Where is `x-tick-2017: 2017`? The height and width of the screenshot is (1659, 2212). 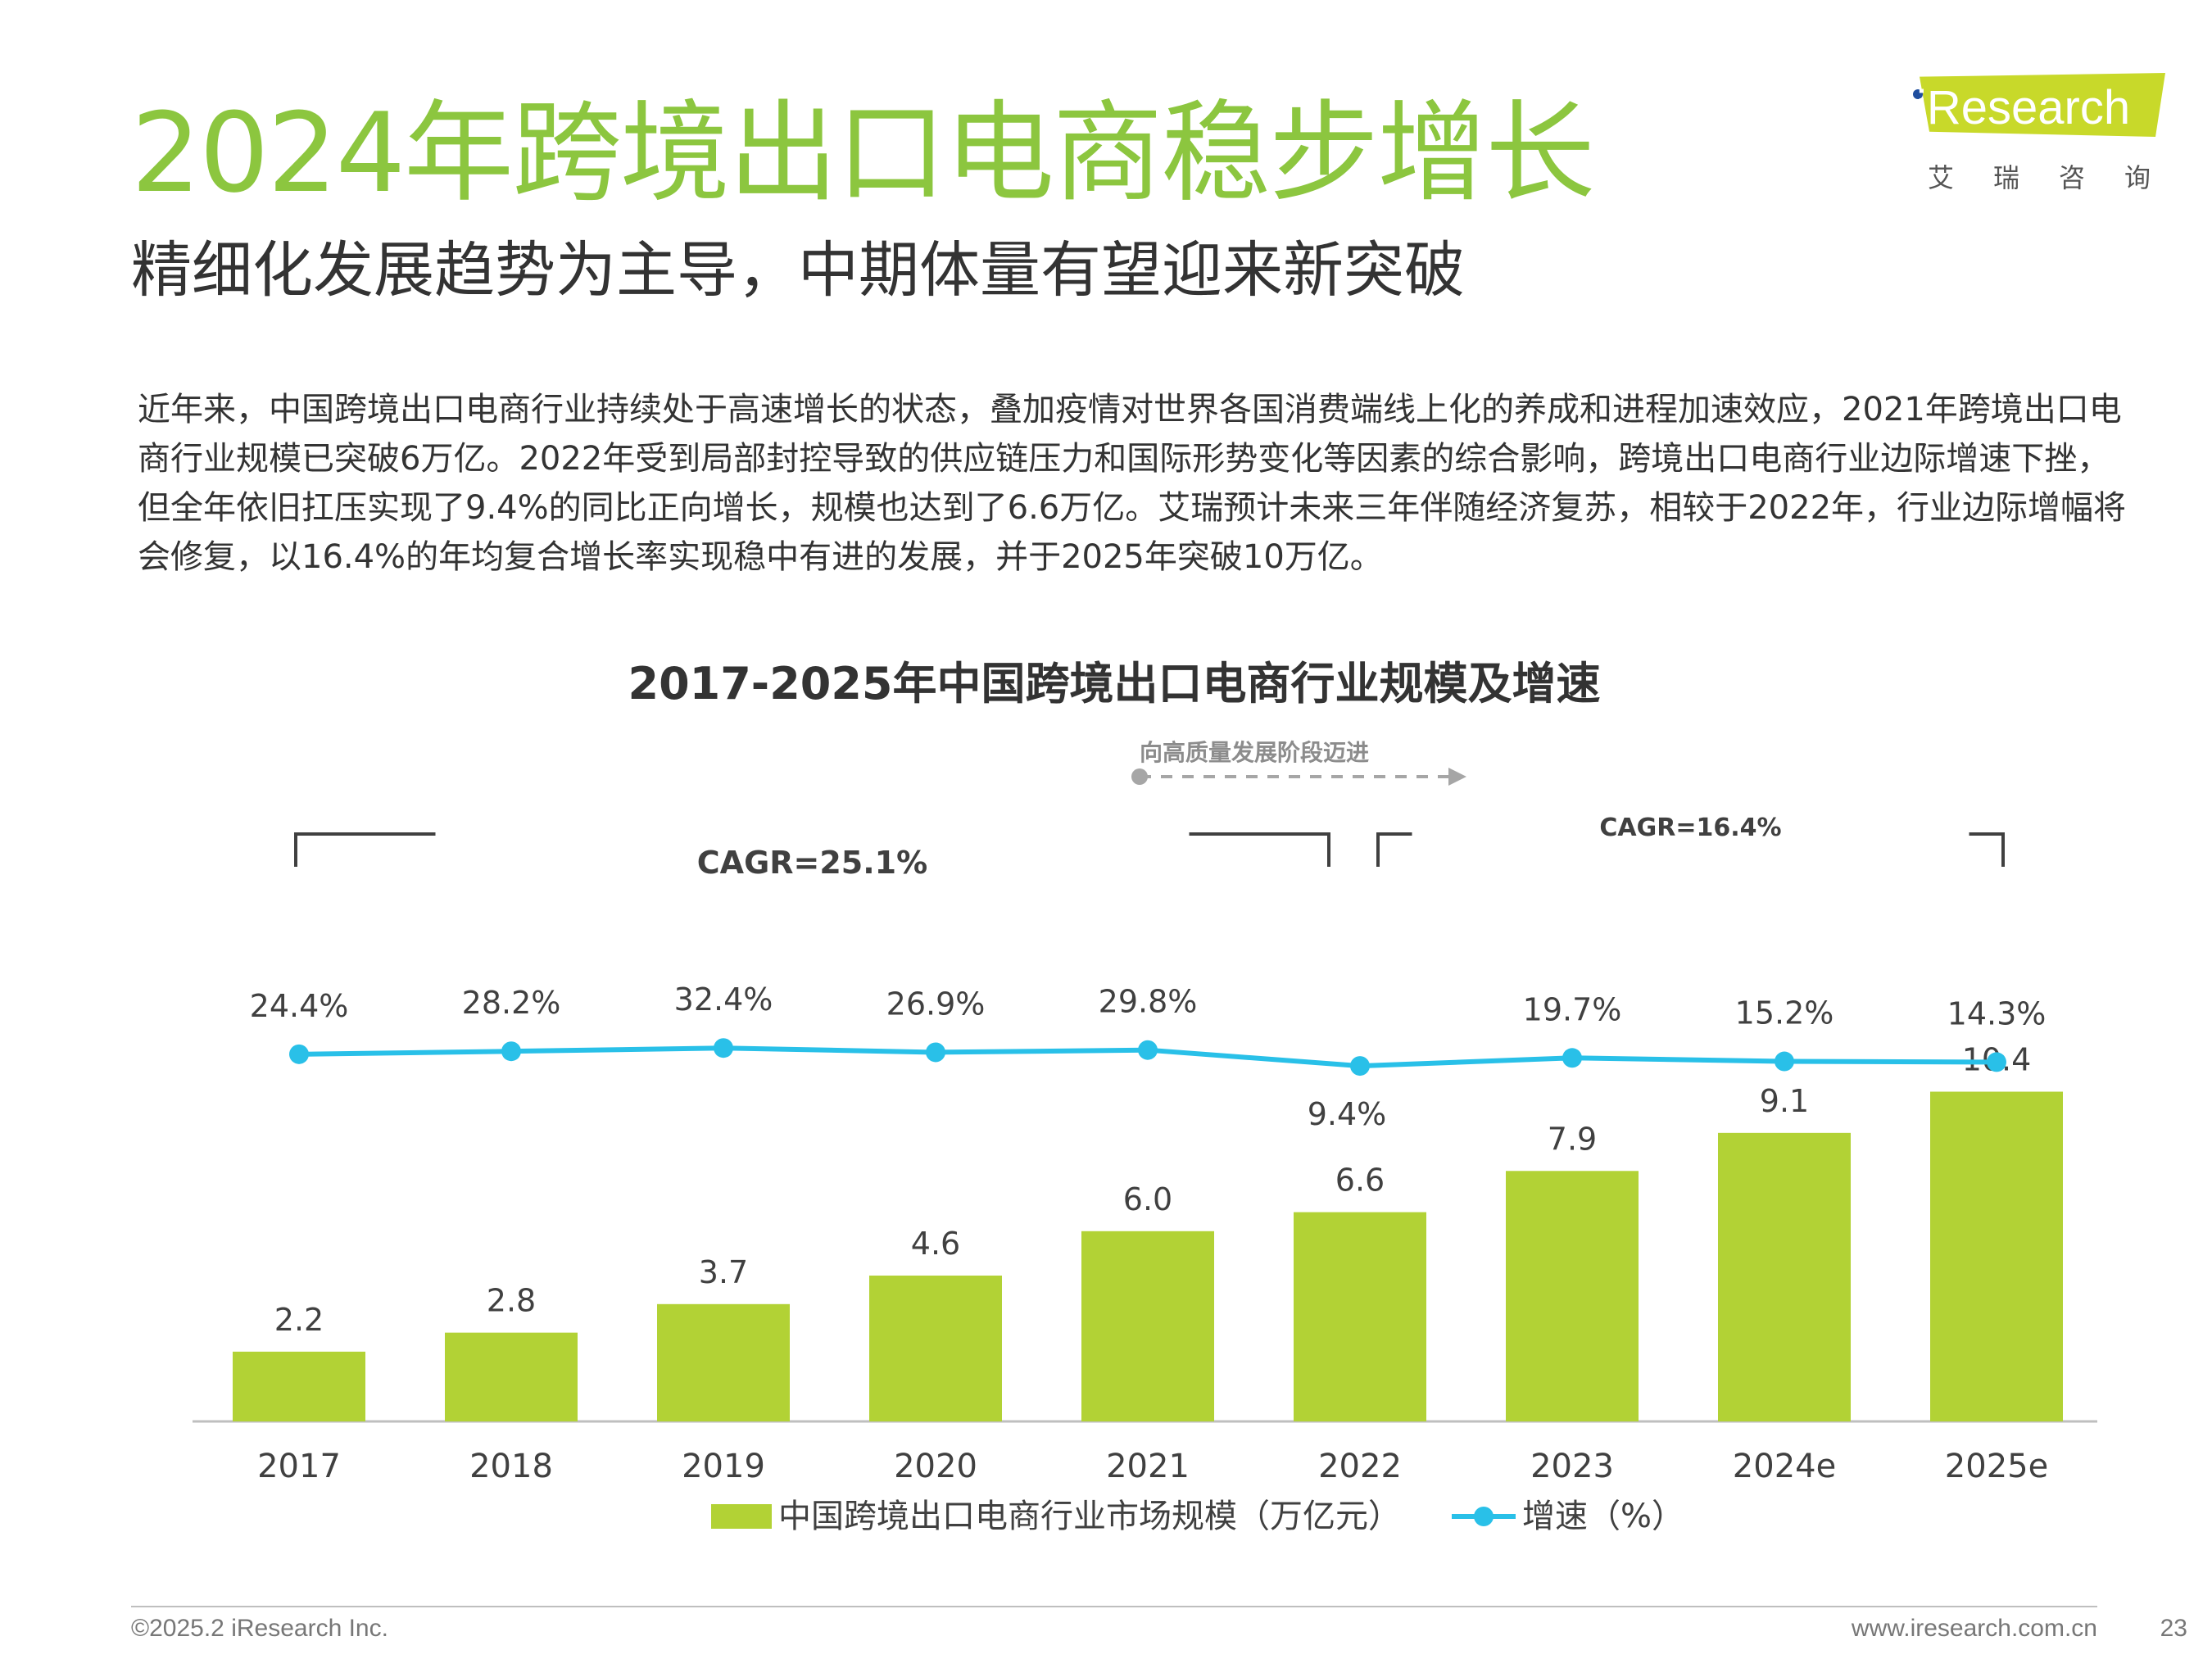 x-tick-2017: 2017 is located at coordinates (299, 1466).